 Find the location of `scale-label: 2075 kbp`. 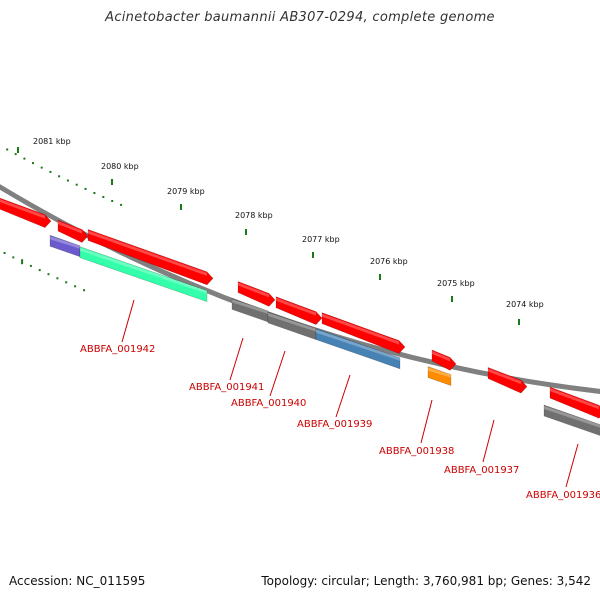

scale-label: 2075 kbp is located at coordinates (456, 283).